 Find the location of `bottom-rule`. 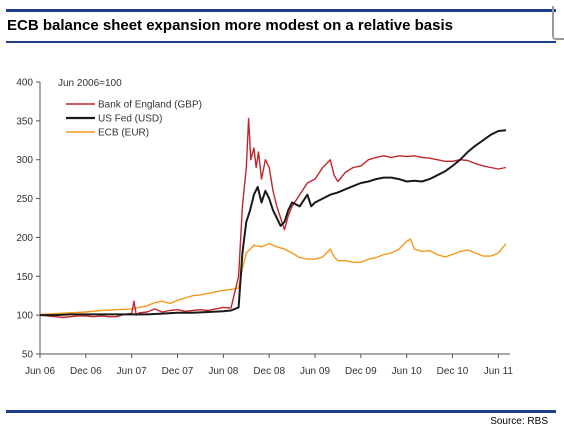

bottom-rule is located at coordinates (281, 411).